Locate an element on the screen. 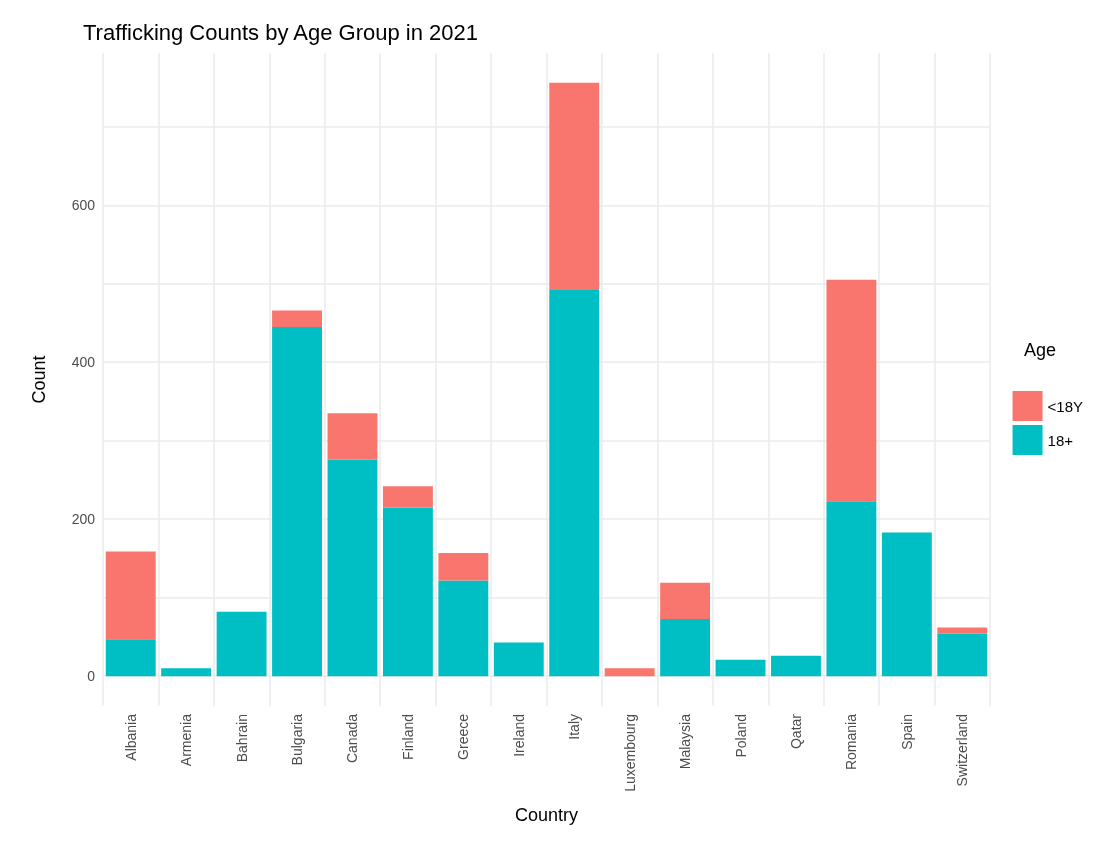  legend-label: <18Y is located at coordinates (1065, 406).